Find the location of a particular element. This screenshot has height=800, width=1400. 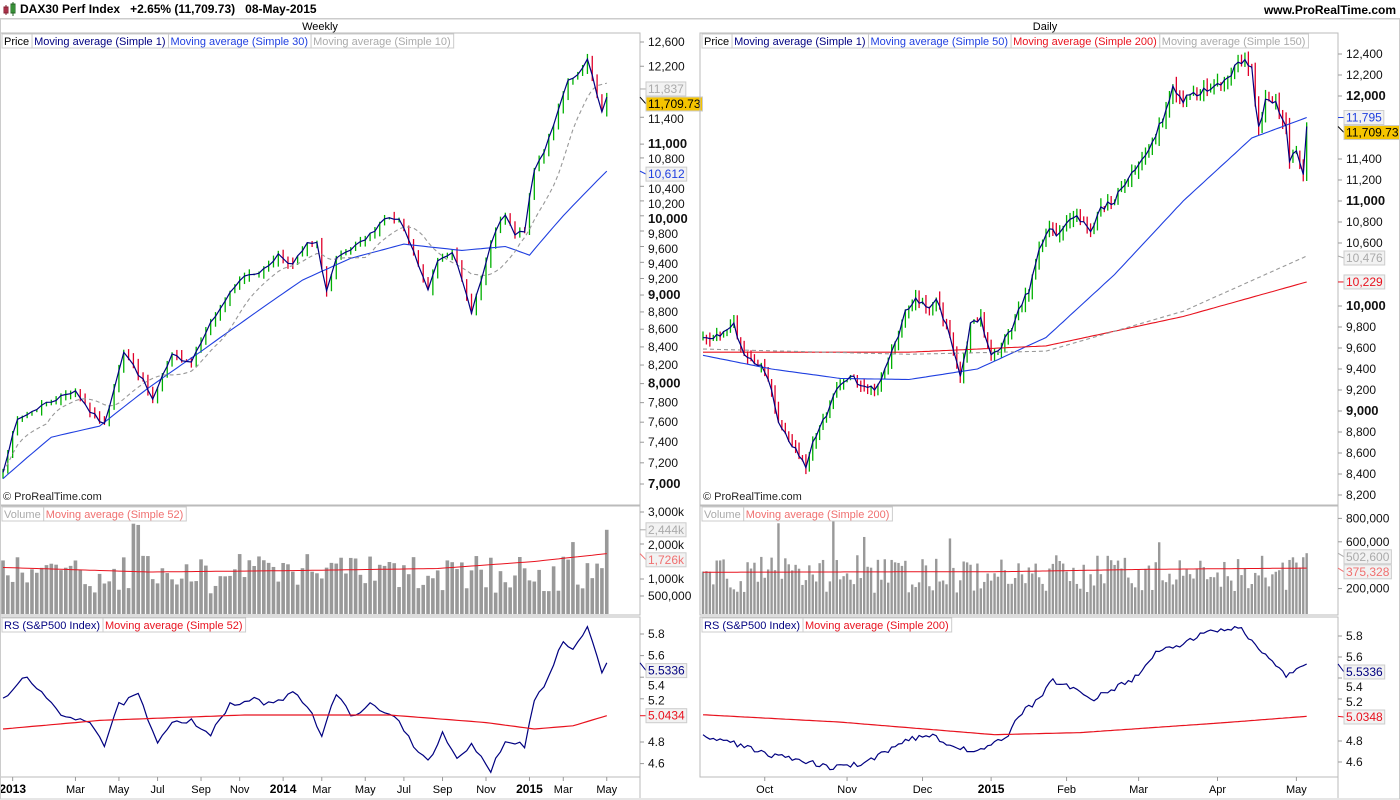

axis-tick-label: 9,800 is located at coordinates (663, 234).